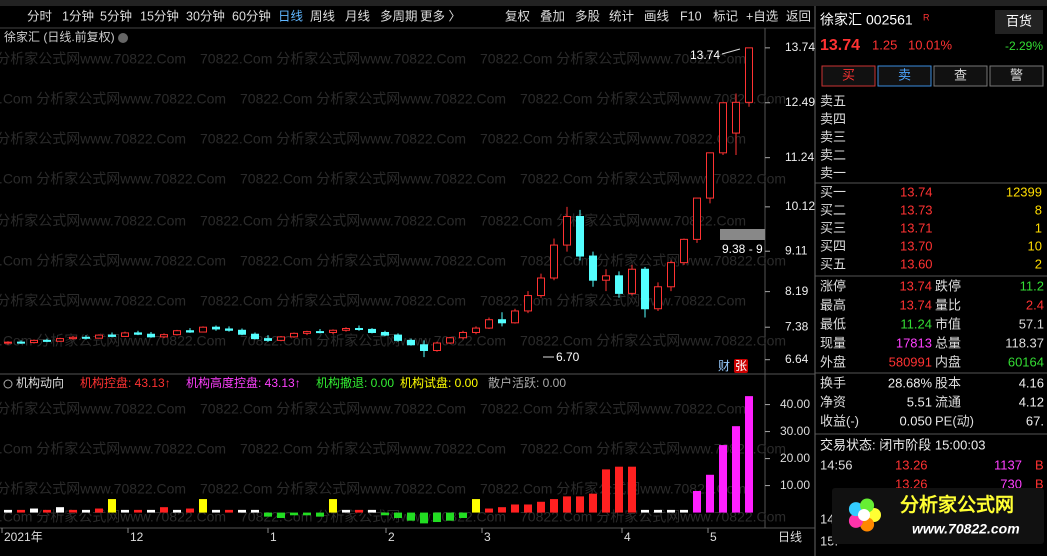  What do you see at coordinates (440, 16) in the screenshot?
I see `toolbar-tab: 更多 〉` at bounding box center [440, 16].